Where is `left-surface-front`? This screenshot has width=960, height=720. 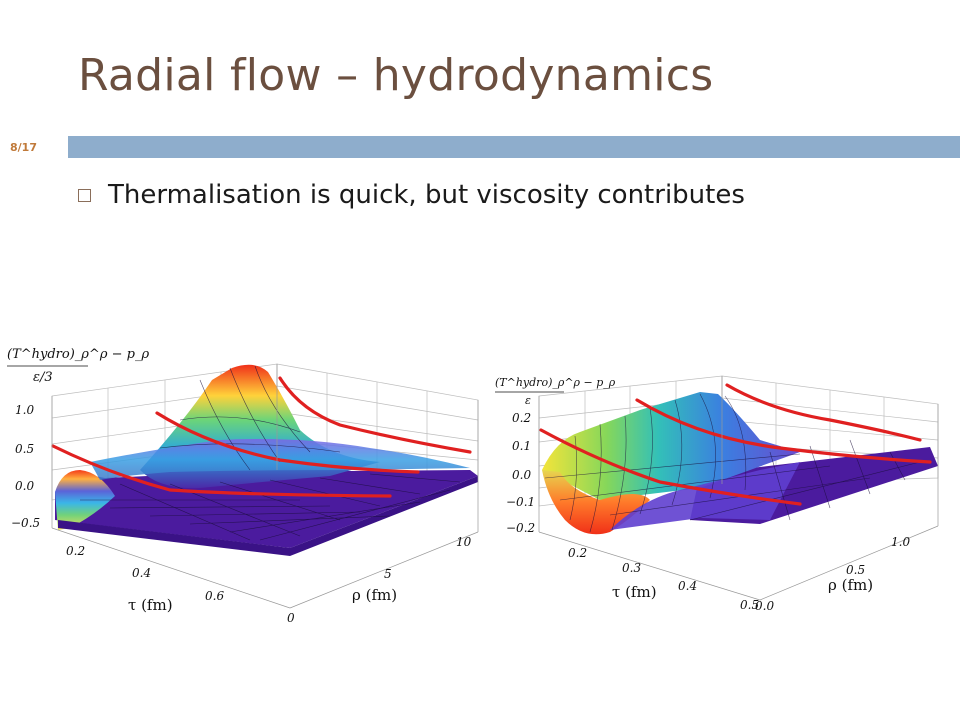 left-surface-front is located at coordinates (268, 516).